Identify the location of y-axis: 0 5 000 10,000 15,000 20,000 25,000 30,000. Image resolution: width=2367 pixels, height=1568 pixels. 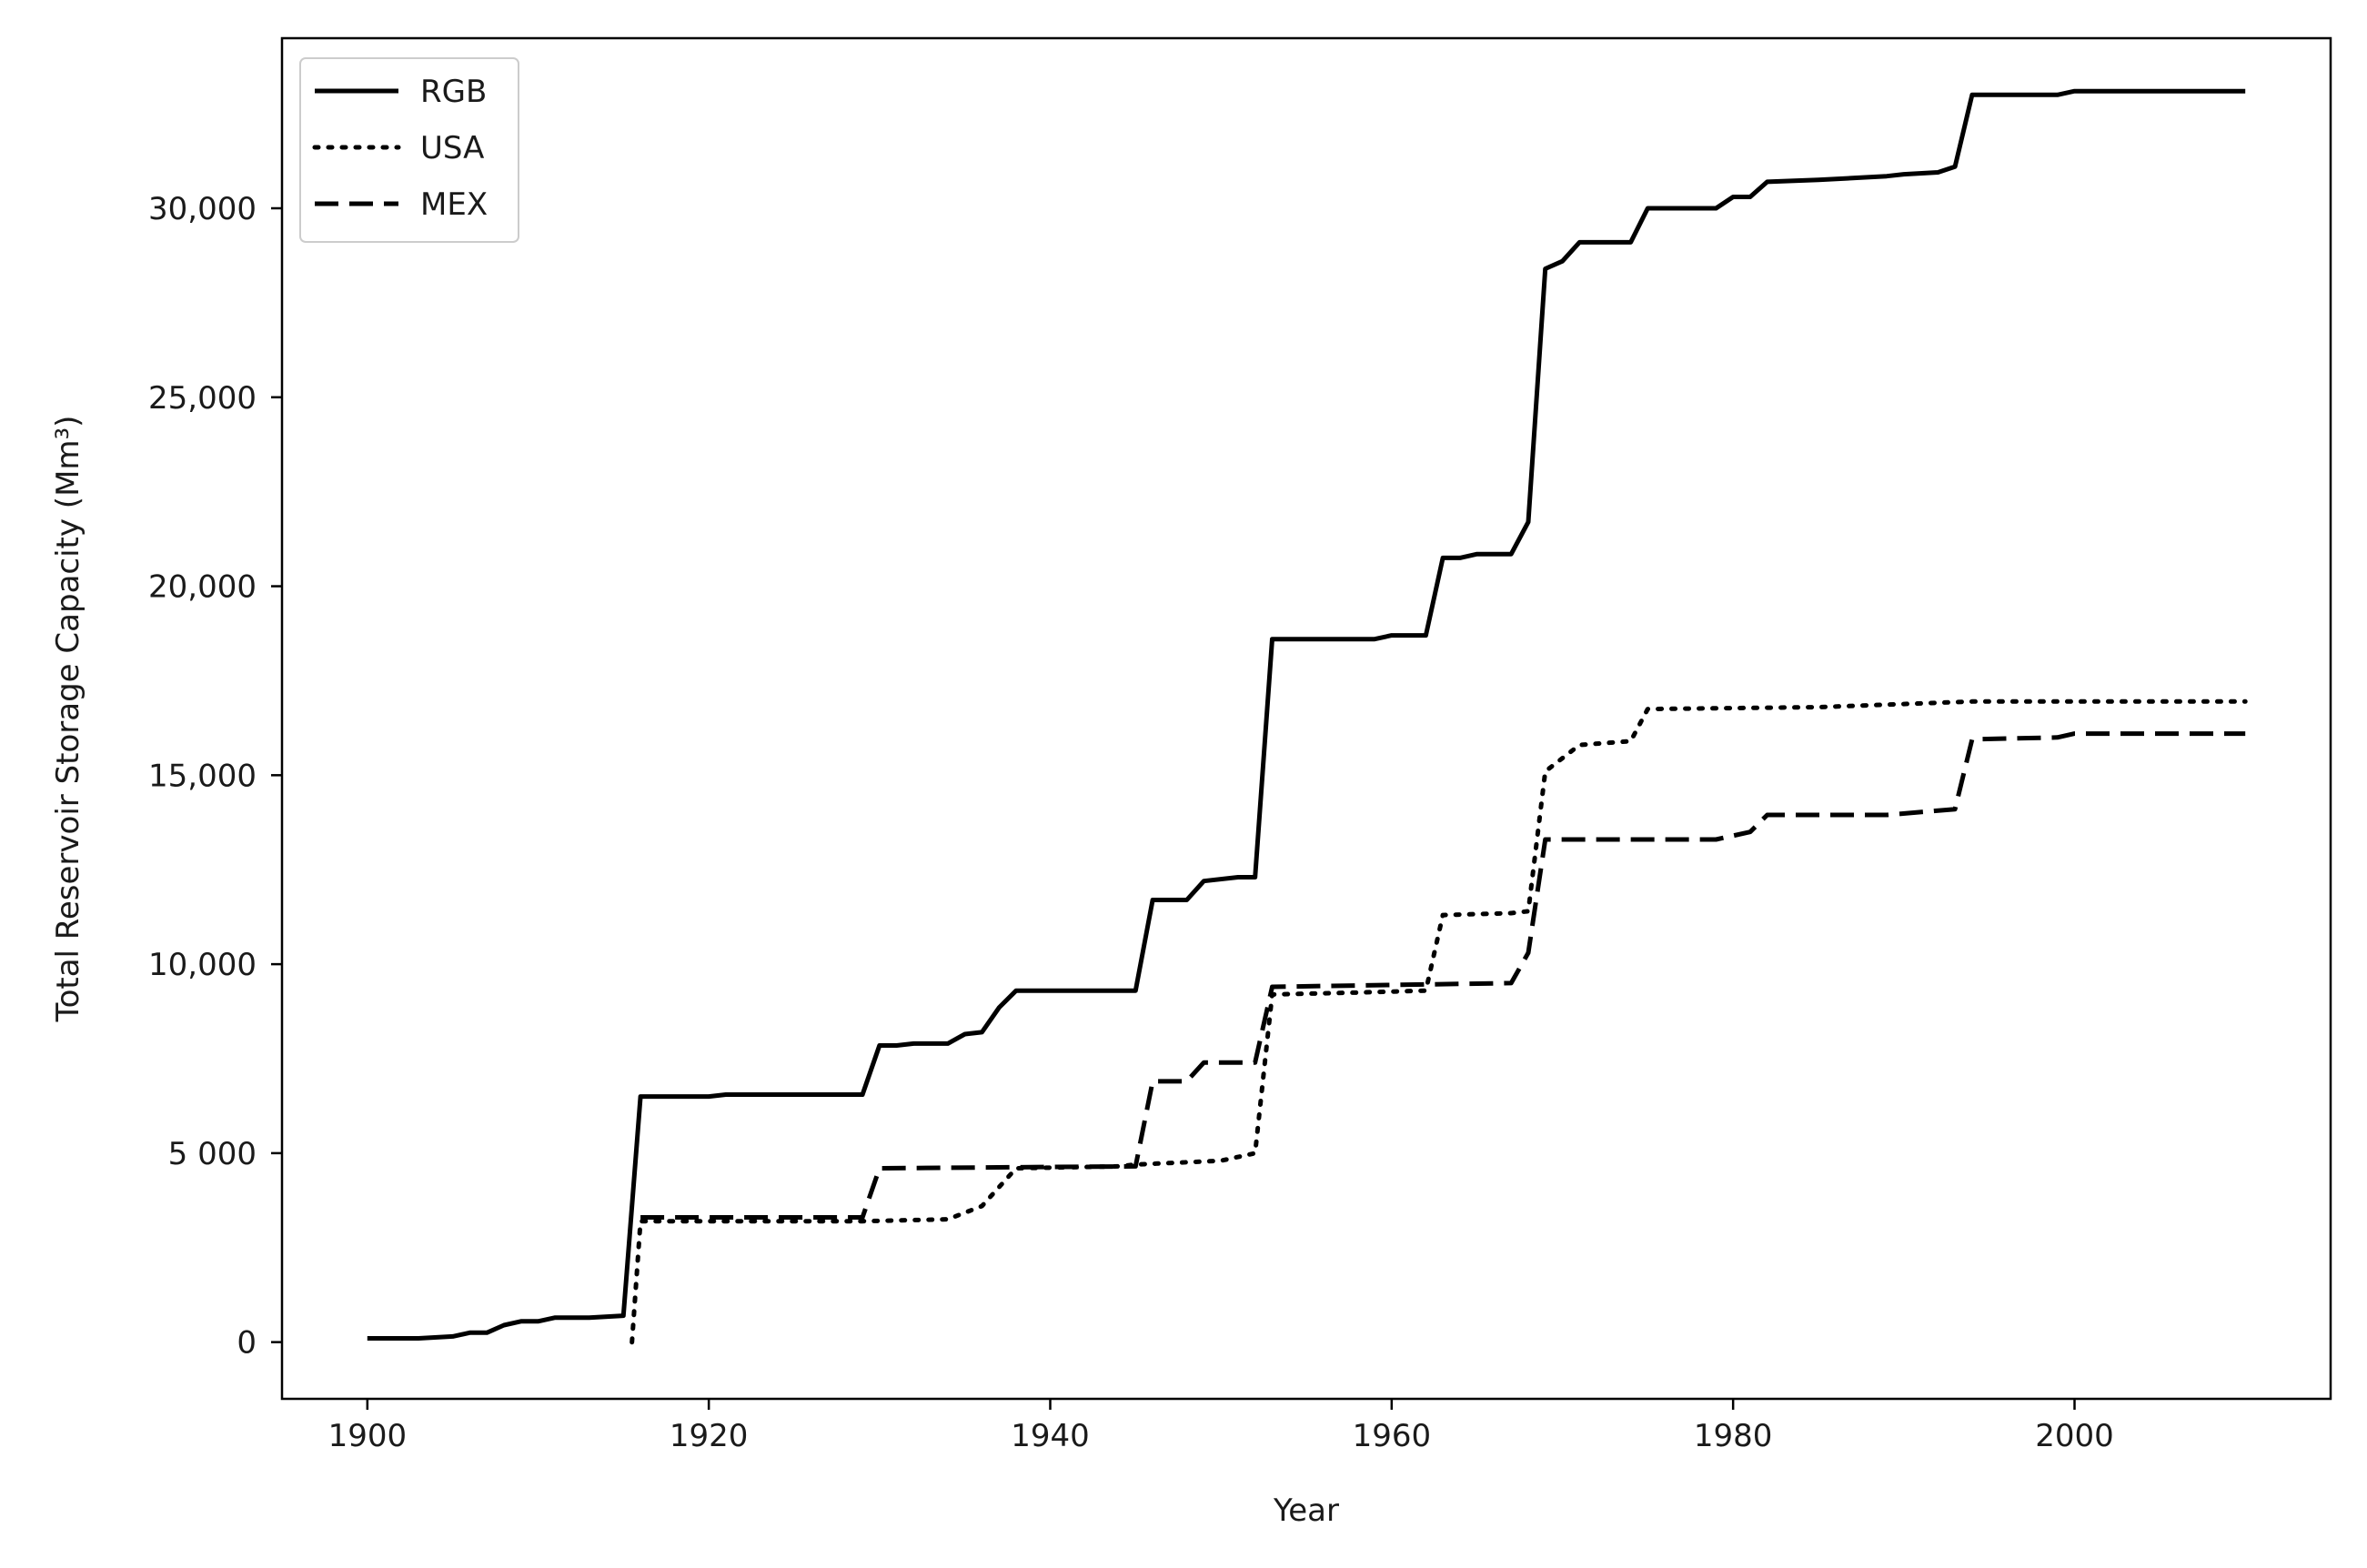
(215, 776).